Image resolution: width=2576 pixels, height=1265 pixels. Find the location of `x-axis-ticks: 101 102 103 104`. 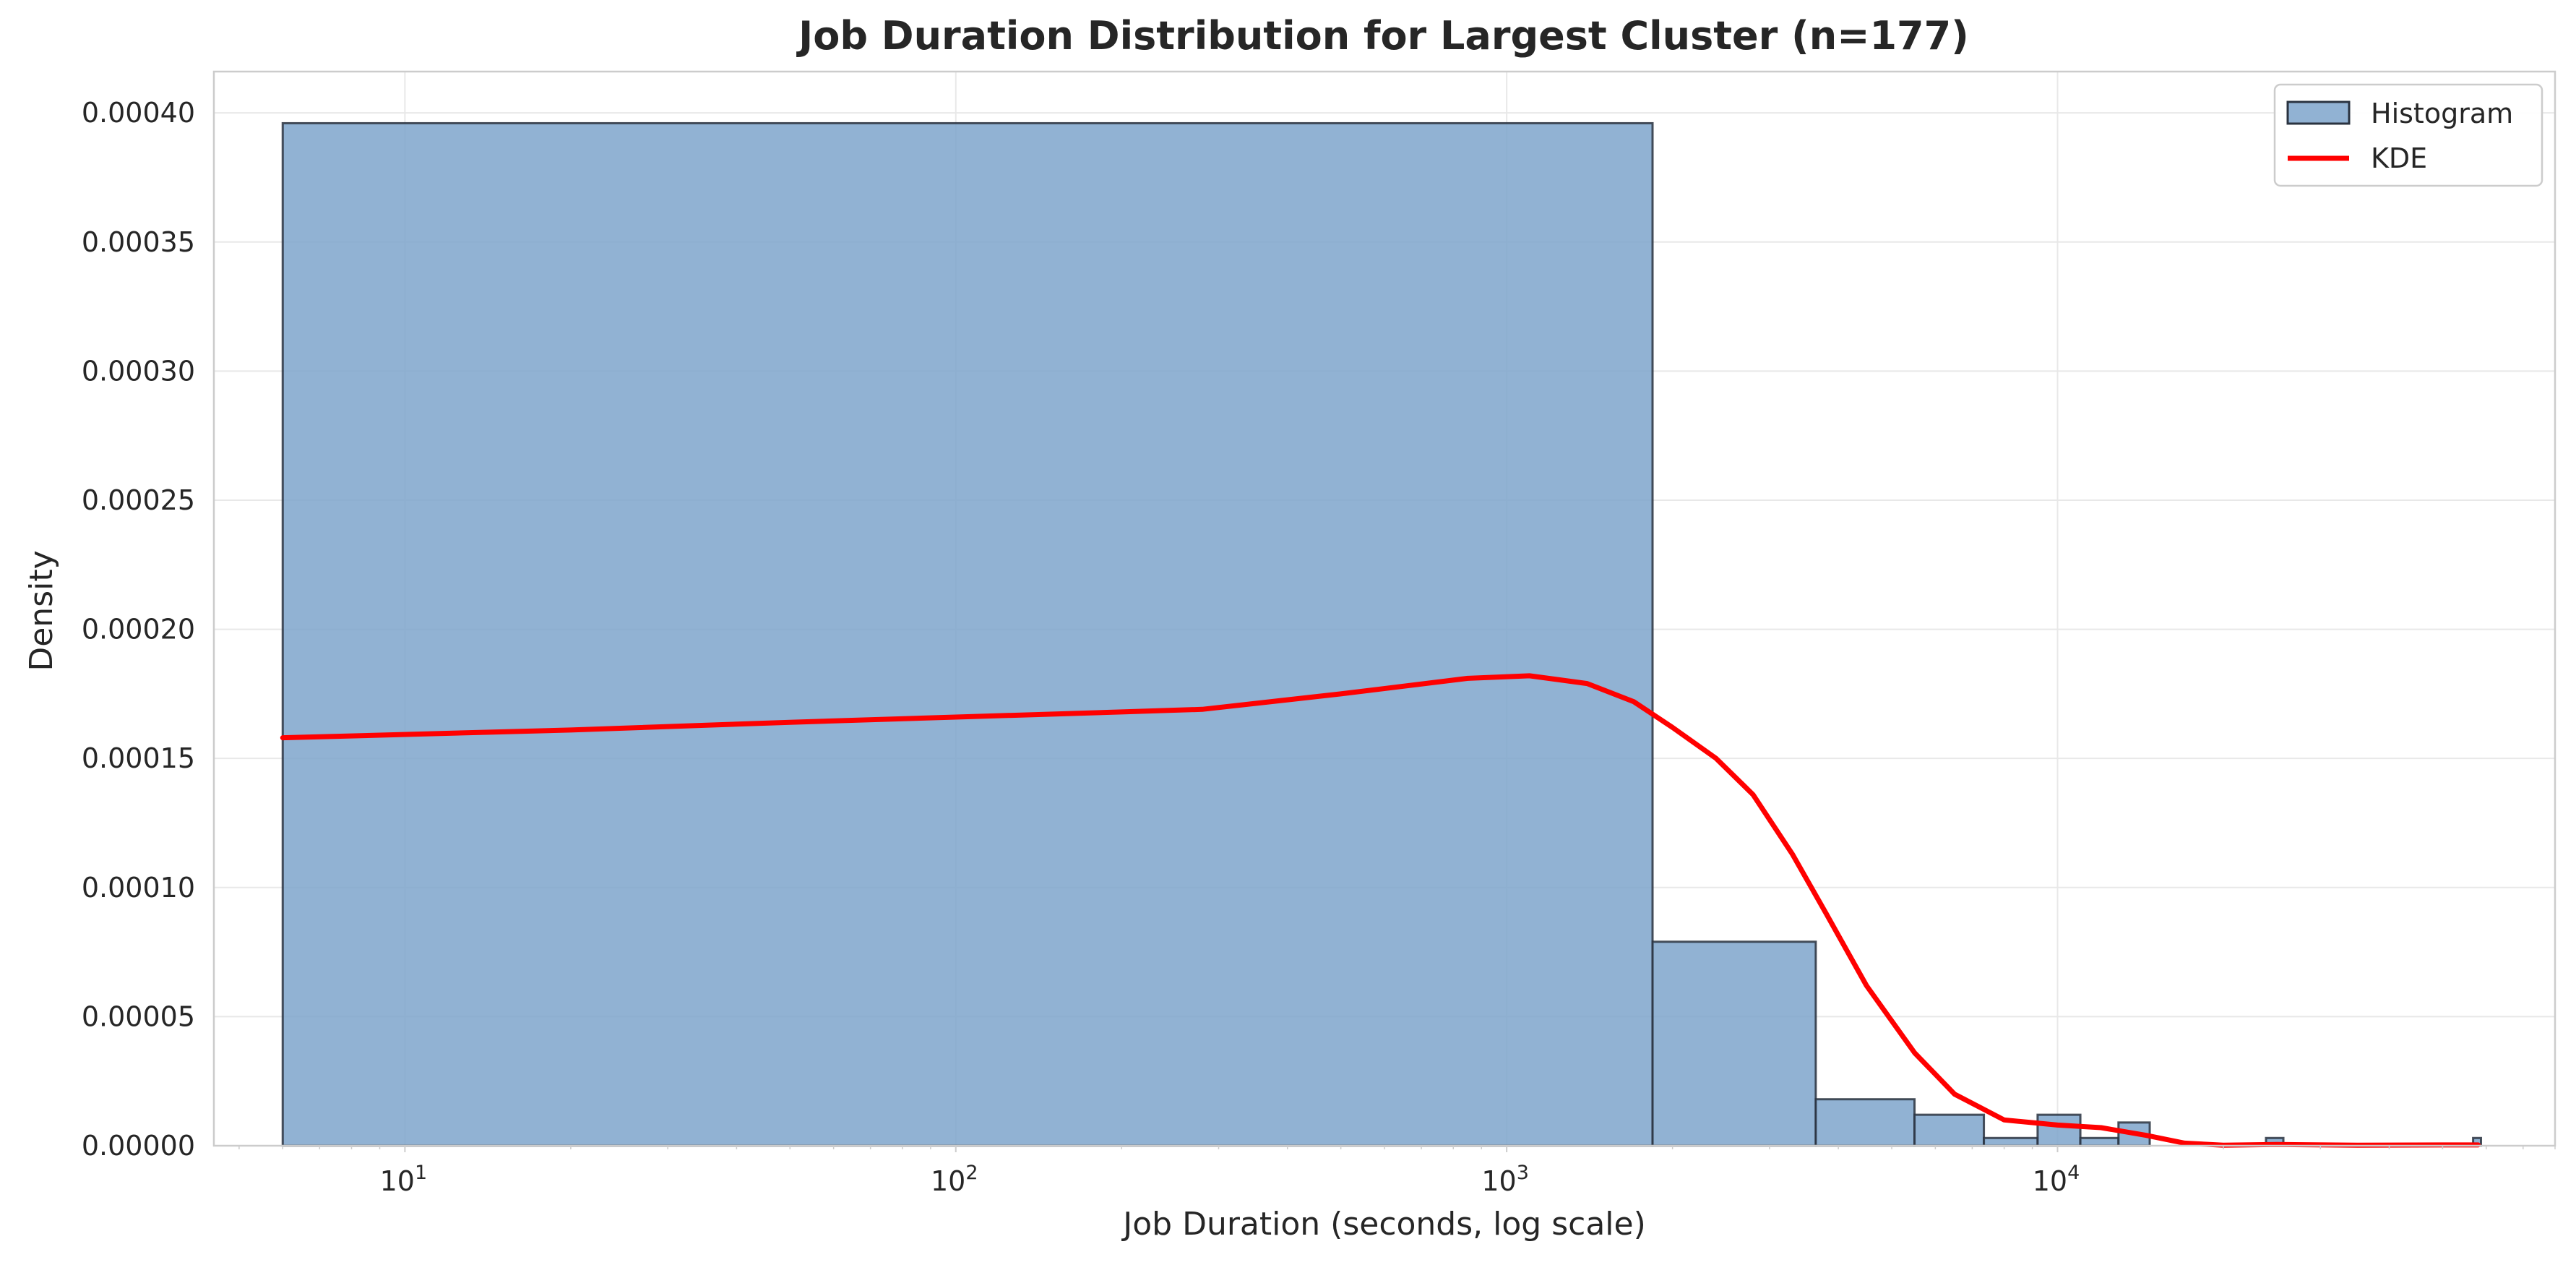

x-axis-ticks: 101 102 103 104 is located at coordinates (1397, 1171).